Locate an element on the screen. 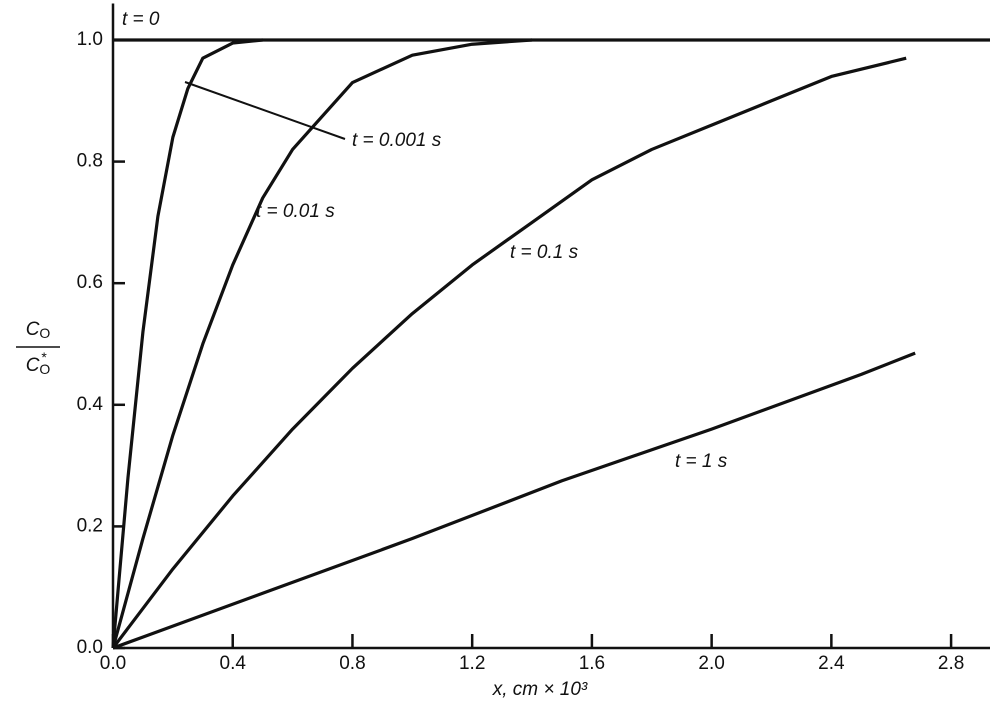  x-tick-label: 0.8 is located at coordinates (352, 663).